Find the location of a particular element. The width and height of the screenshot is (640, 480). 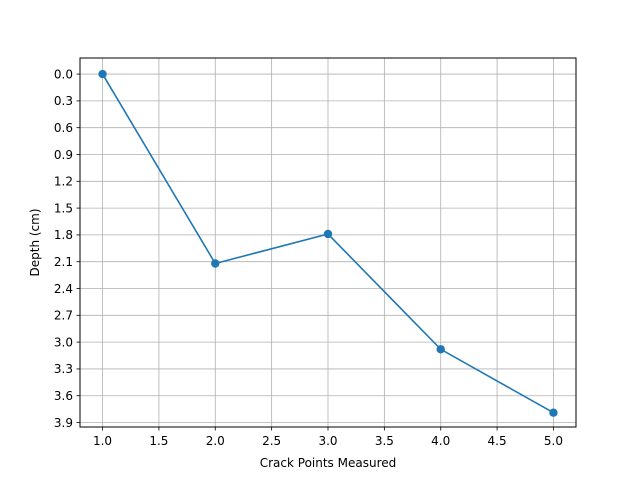

y-tick-label: 3.0 is located at coordinates (63, 342).